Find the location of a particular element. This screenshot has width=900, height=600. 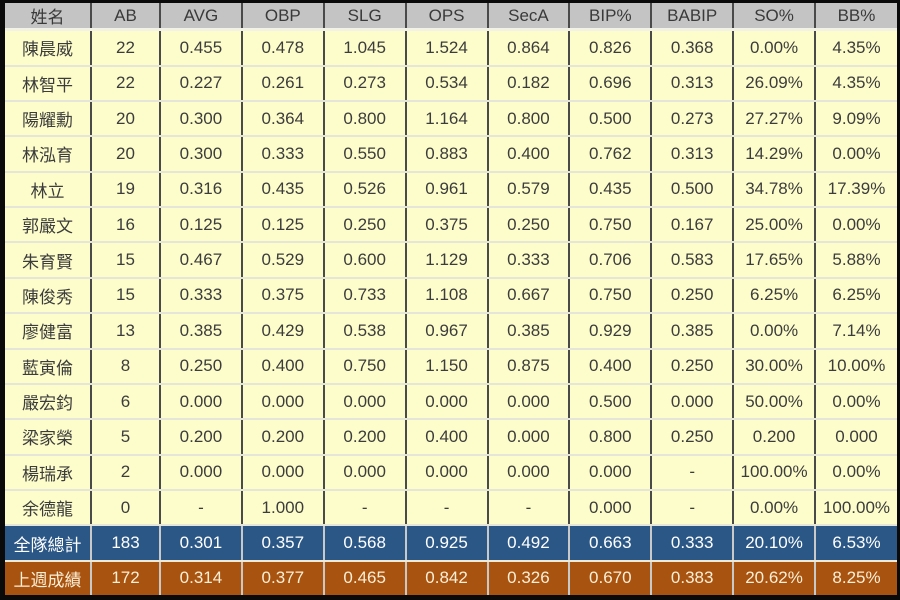

row-label-cell: 陽耀勳 is located at coordinates (48, 119).